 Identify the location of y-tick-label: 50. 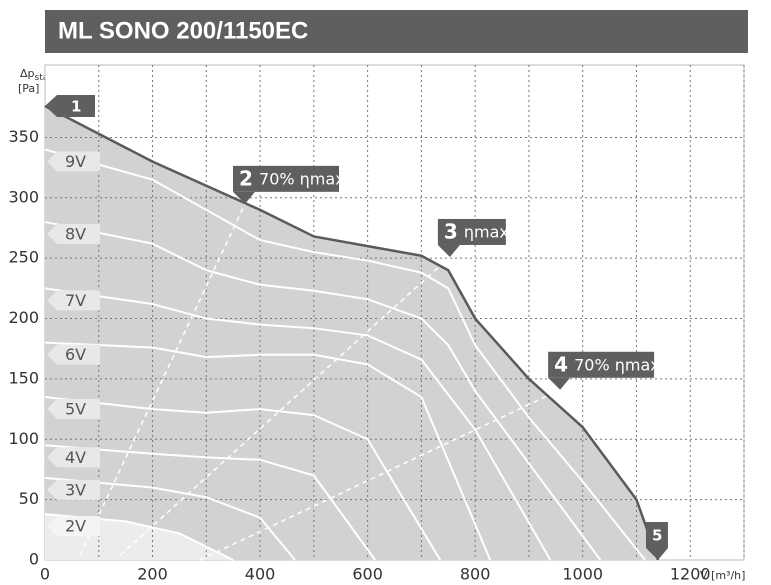
(29, 498).